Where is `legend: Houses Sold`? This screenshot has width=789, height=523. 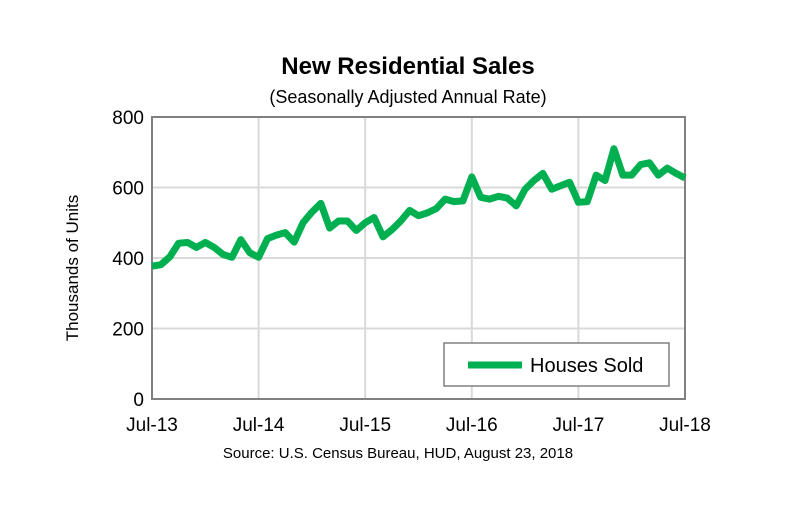 legend: Houses Sold is located at coordinates (556, 364).